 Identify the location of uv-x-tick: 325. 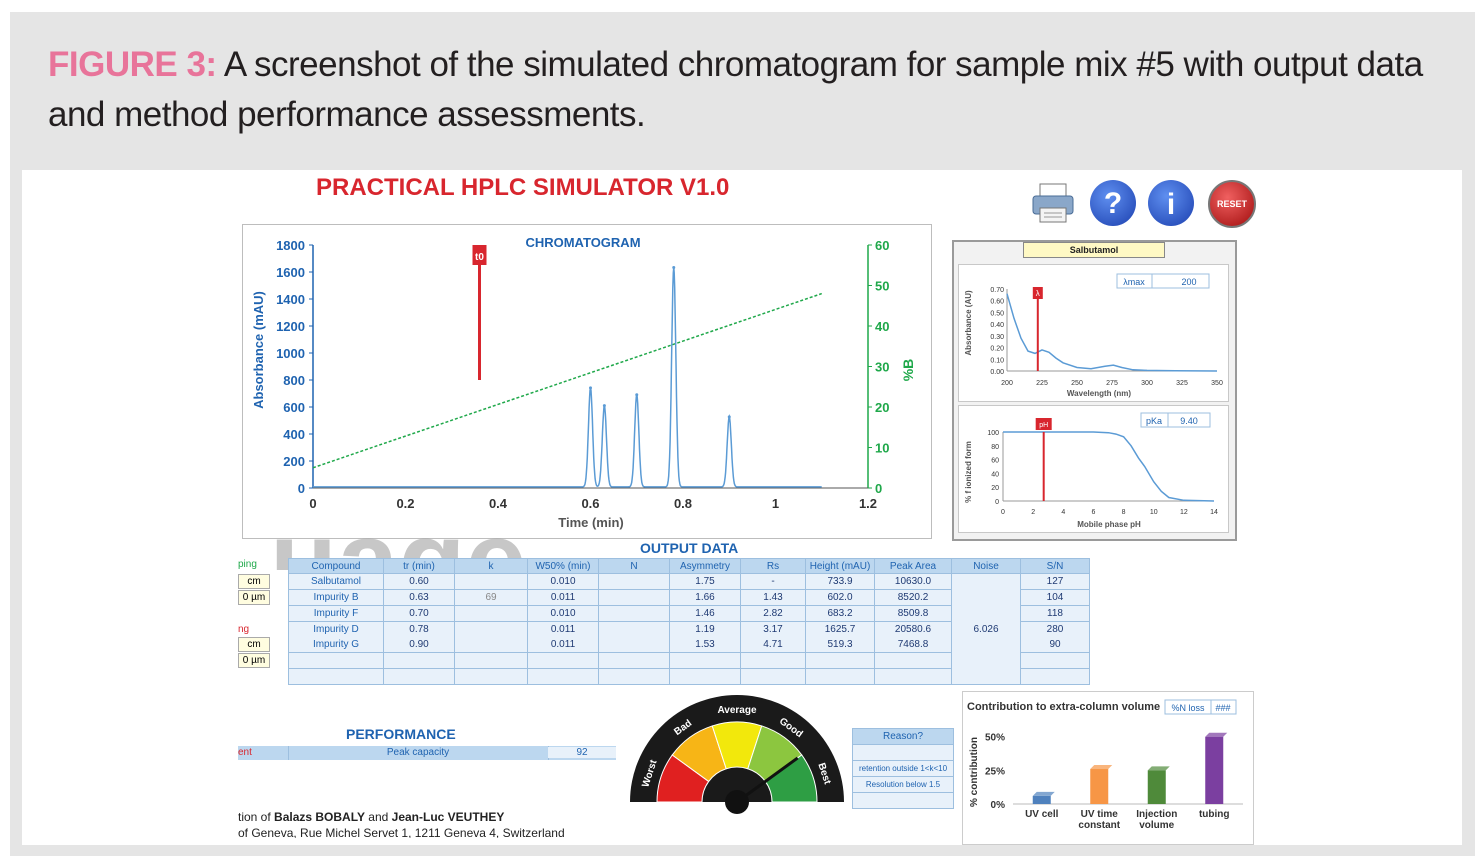
(1182, 383).